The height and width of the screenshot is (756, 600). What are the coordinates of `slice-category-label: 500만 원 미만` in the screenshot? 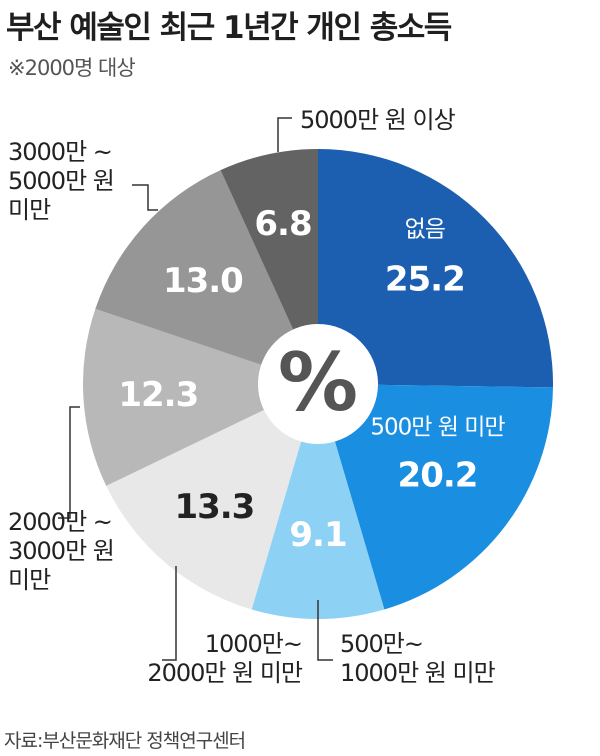 It's located at (437, 428).